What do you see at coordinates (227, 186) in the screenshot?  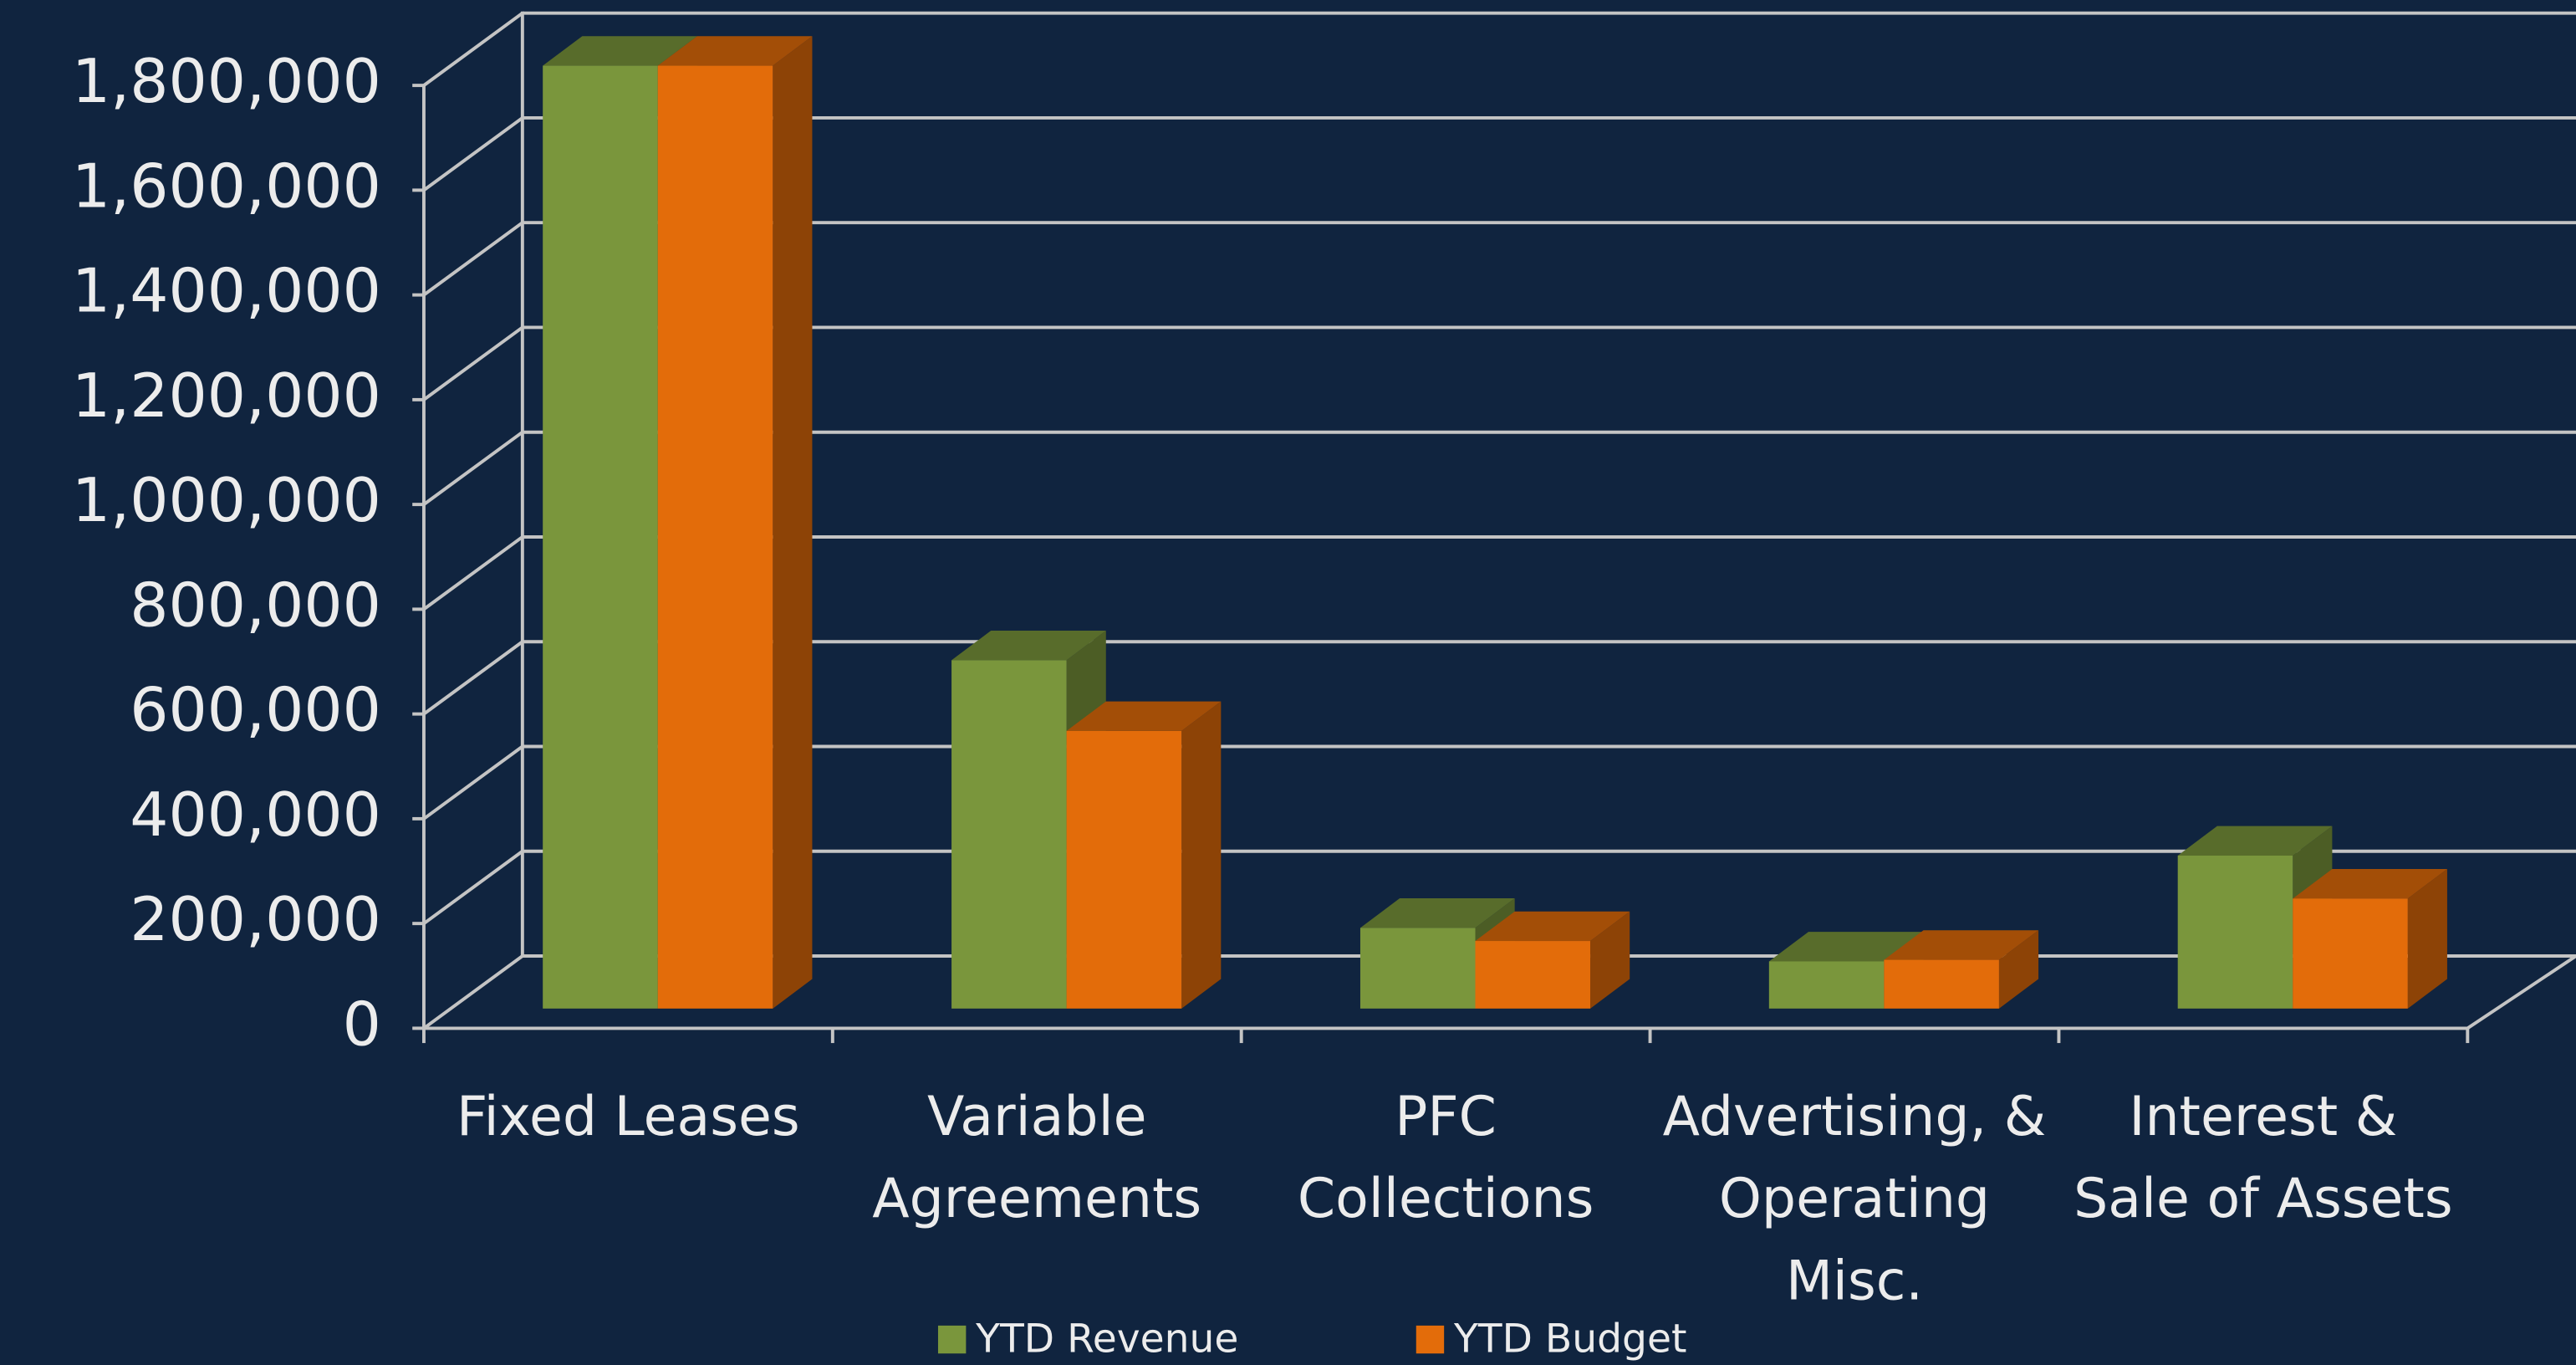 I see `y-tick-label: 1,600,000` at bounding box center [227, 186].